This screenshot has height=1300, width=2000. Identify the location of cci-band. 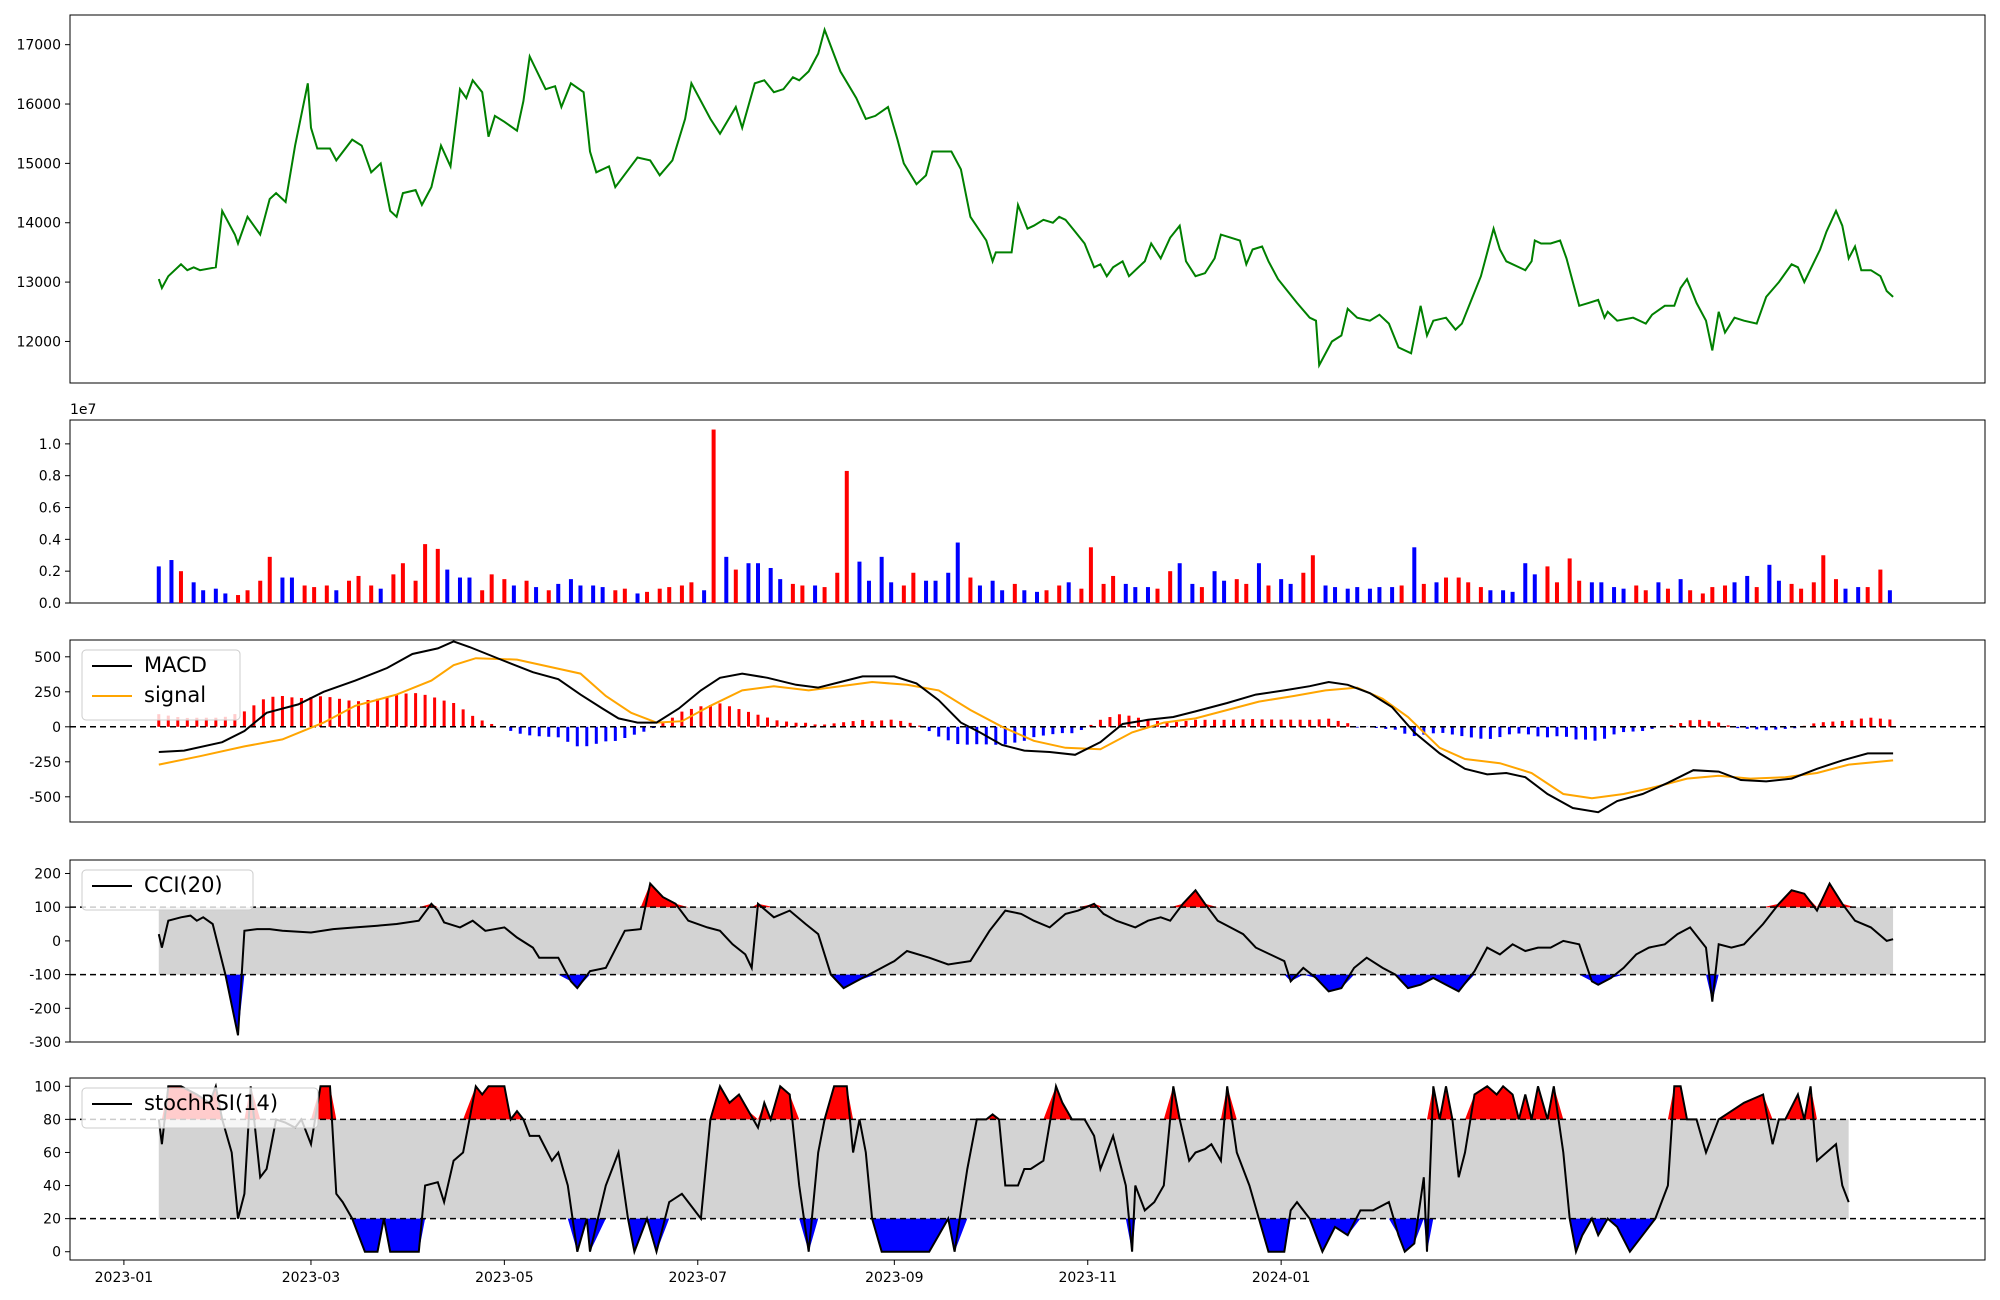
(1026, 941).